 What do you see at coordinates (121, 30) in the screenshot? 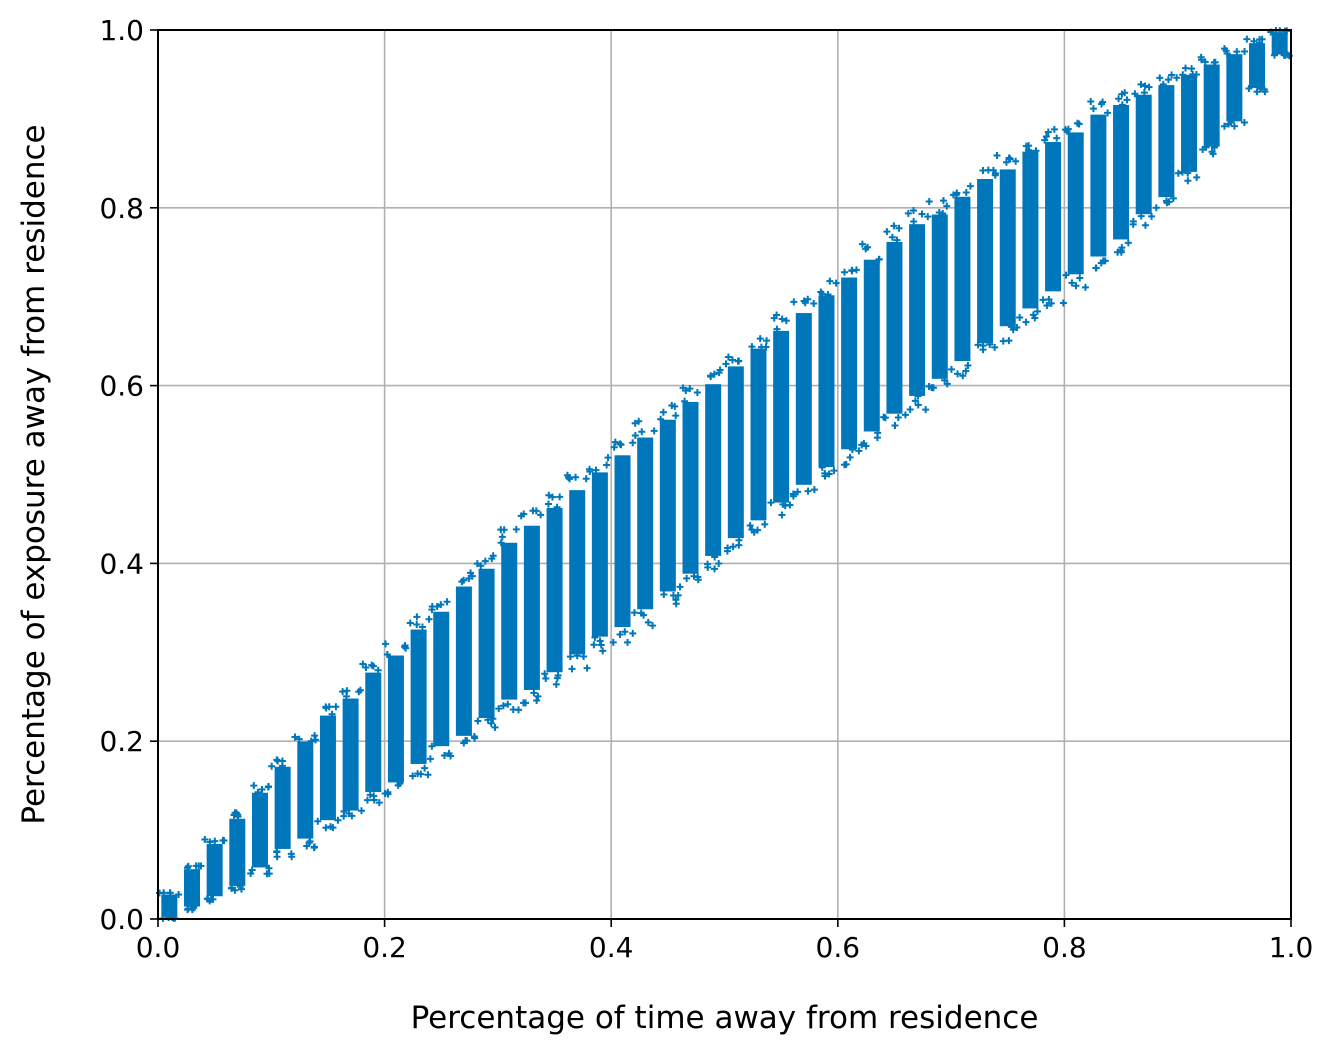
I see `y-tick-label: 1.0` at bounding box center [121, 30].